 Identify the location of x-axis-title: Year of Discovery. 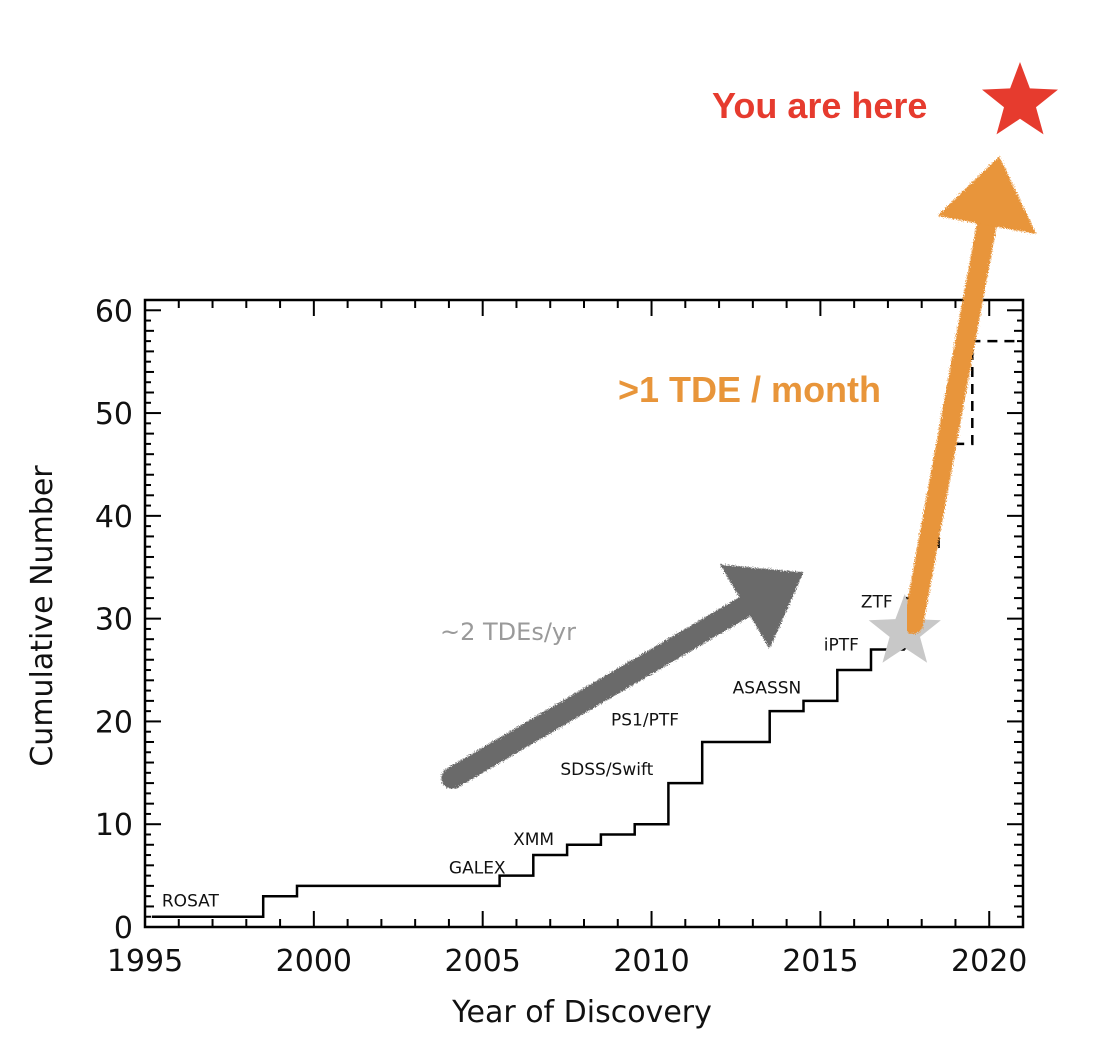
(581, 1012).